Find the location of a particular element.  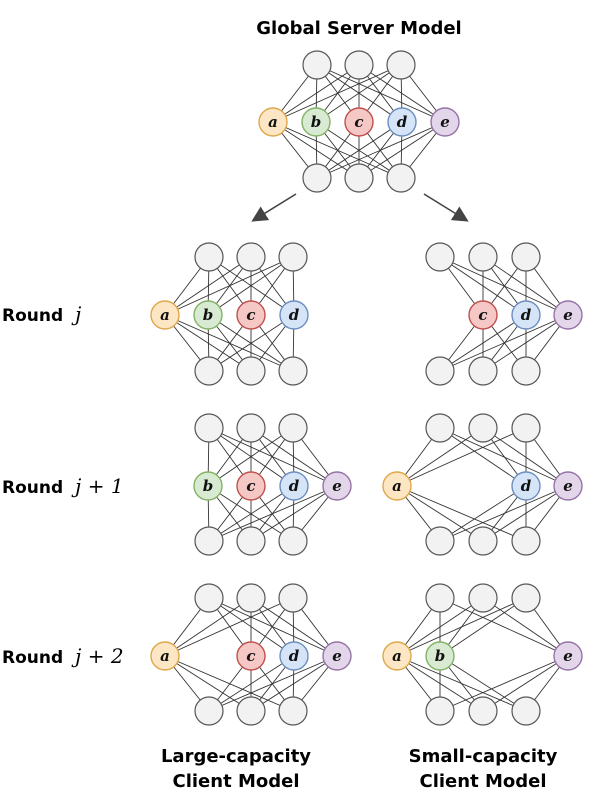

large-client-round-j-edges is located at coordinates (229, 314).